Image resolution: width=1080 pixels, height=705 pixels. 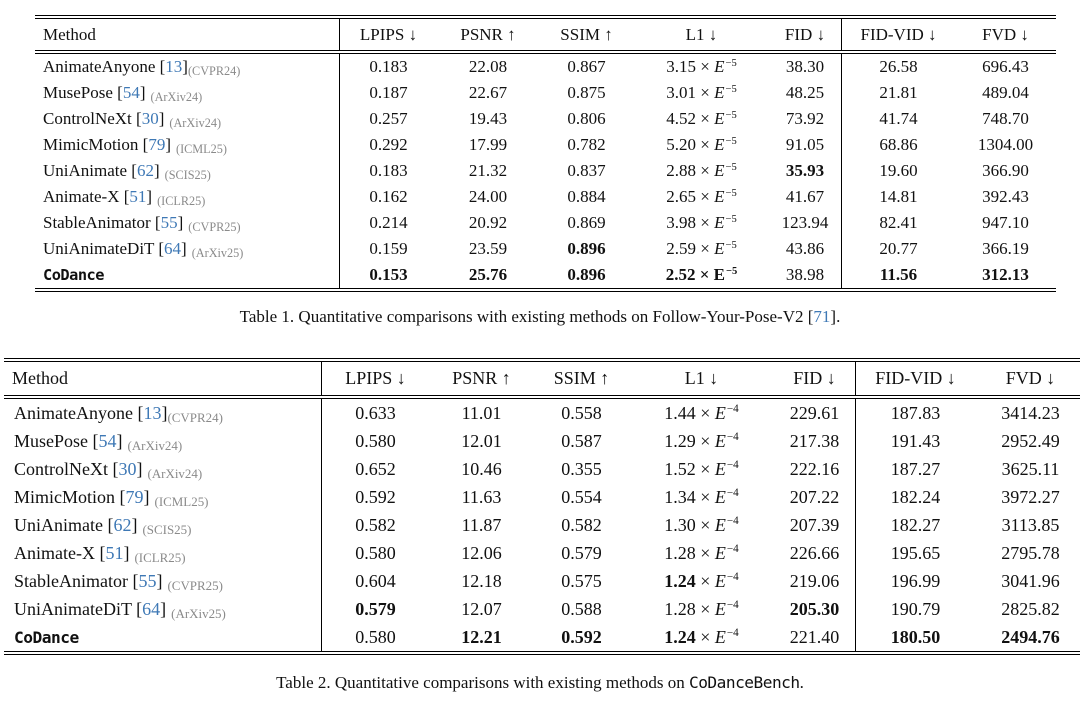 What do you see at coordinates (581, 469) in the screenshot?
I see `ssim-cell: 0.355` at bounding box center [581, 469].